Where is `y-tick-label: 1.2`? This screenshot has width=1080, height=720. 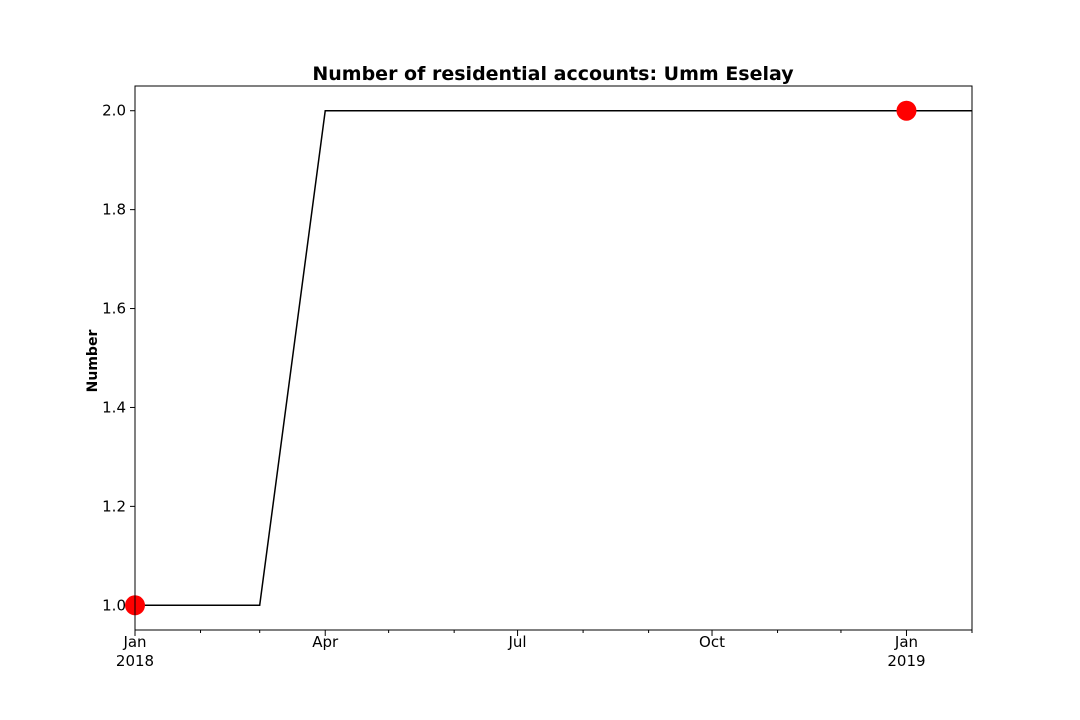 y-tick-label: 1.2 is located at coordinates (114, 506).